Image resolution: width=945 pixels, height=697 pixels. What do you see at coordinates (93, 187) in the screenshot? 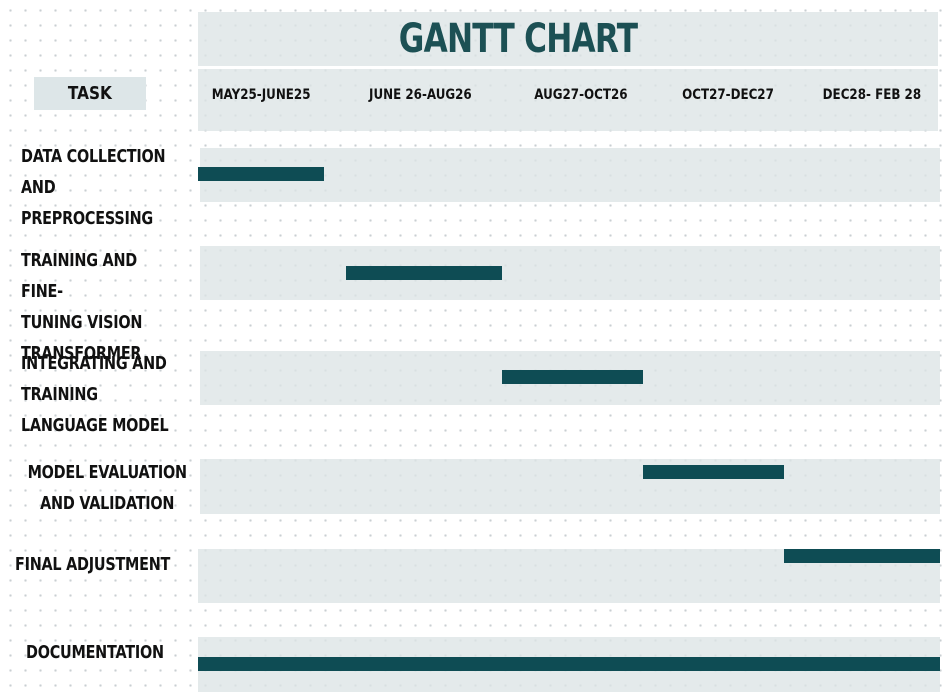
I see `task-label: DATA COLLECTION AND PREPROCESSING` at bounding box center [93, 187].